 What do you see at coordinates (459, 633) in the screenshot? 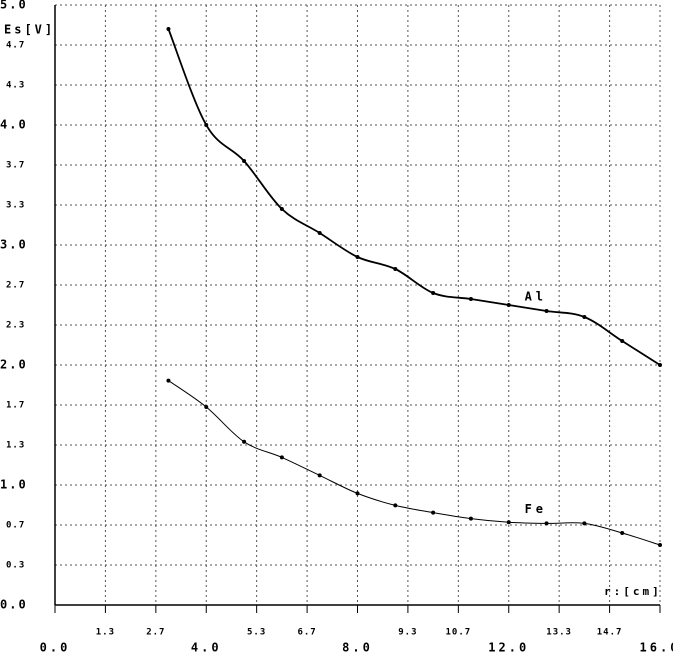
I see `x-tick-label: 10.7` at bounding box center [459, 633].